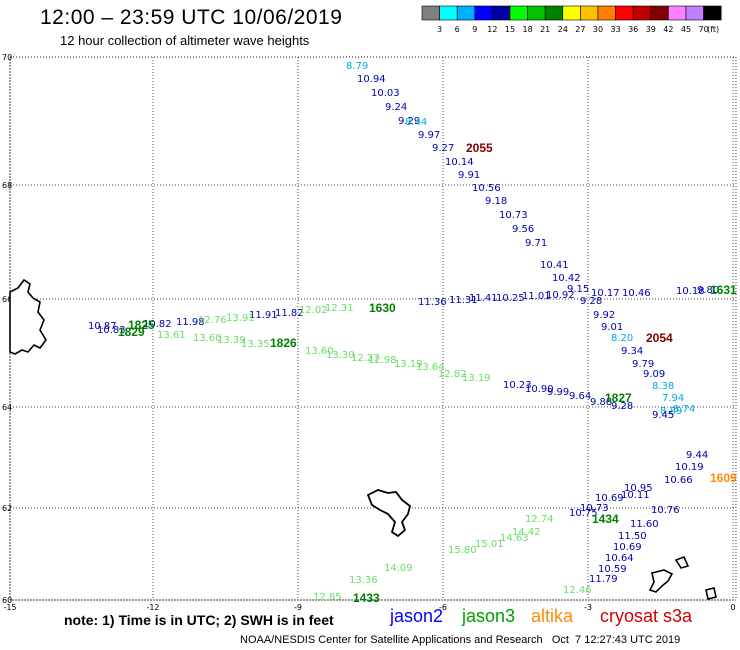 The image size is (740, 650). Describe the element at coordinates (313, 310) in the screenshot. I see `wave-height-label: 12.02` at that location.